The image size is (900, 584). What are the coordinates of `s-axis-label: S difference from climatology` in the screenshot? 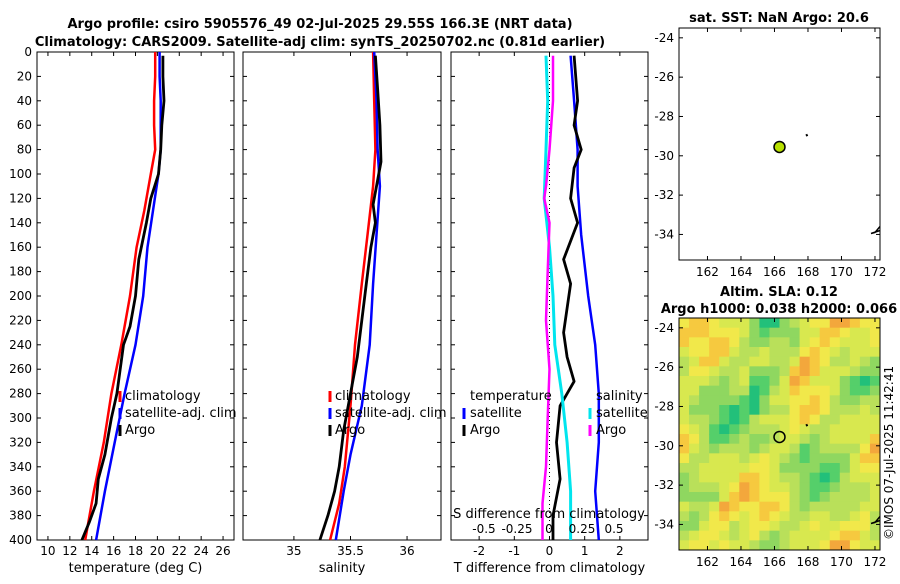 It's located at (549, 514).